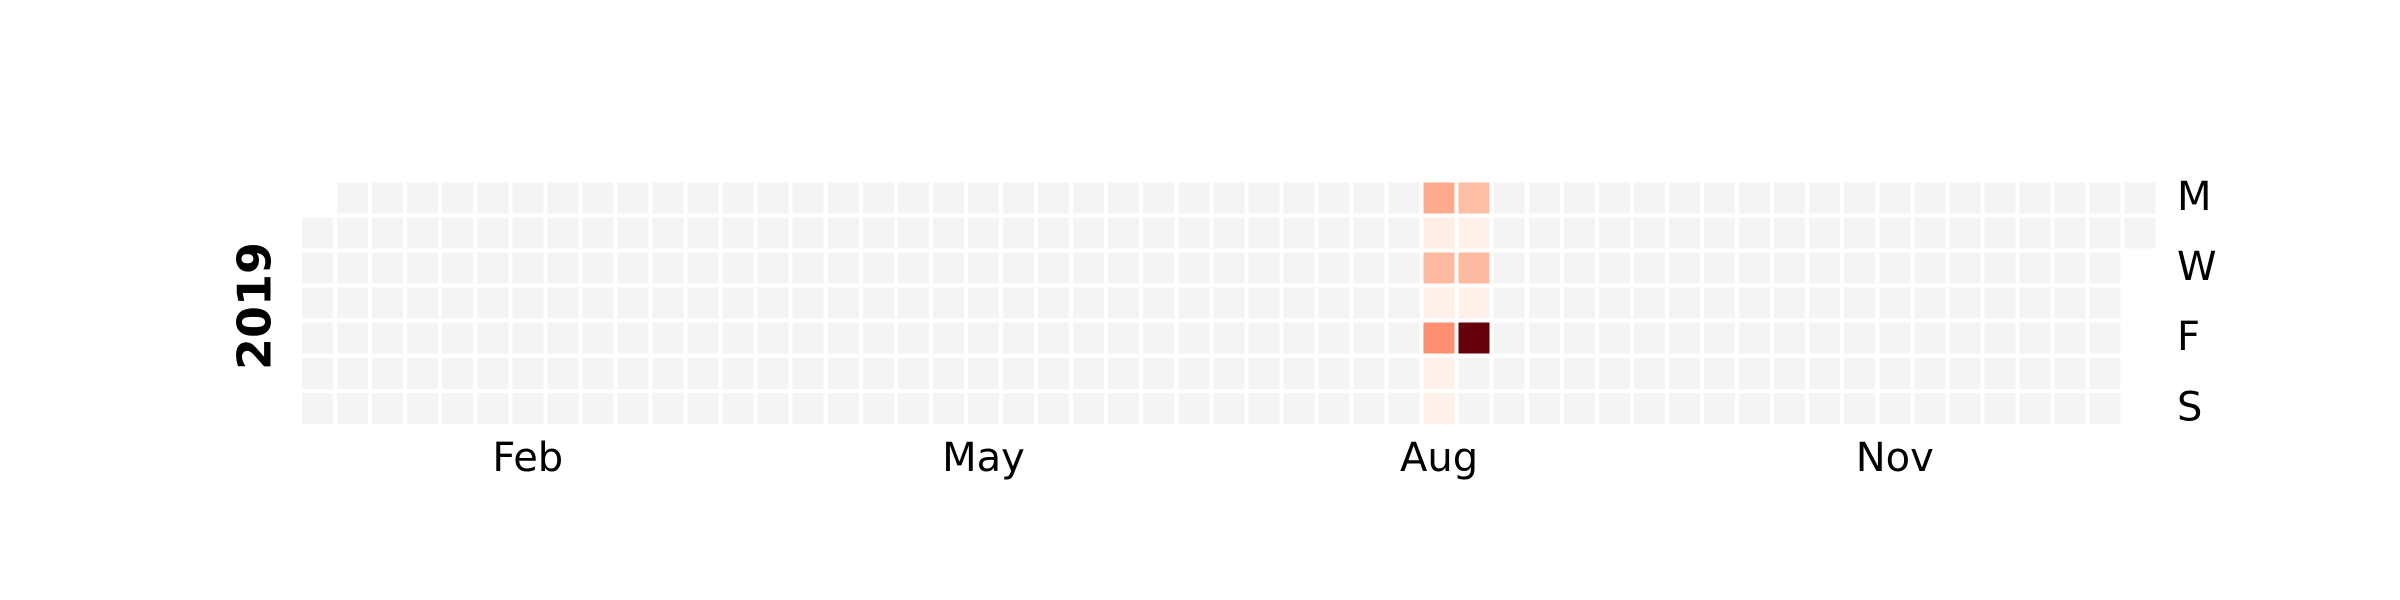 The height and width of the screenshot is (600, 2400). I want to click on weekday-label-m: M, so click(2194, 197).